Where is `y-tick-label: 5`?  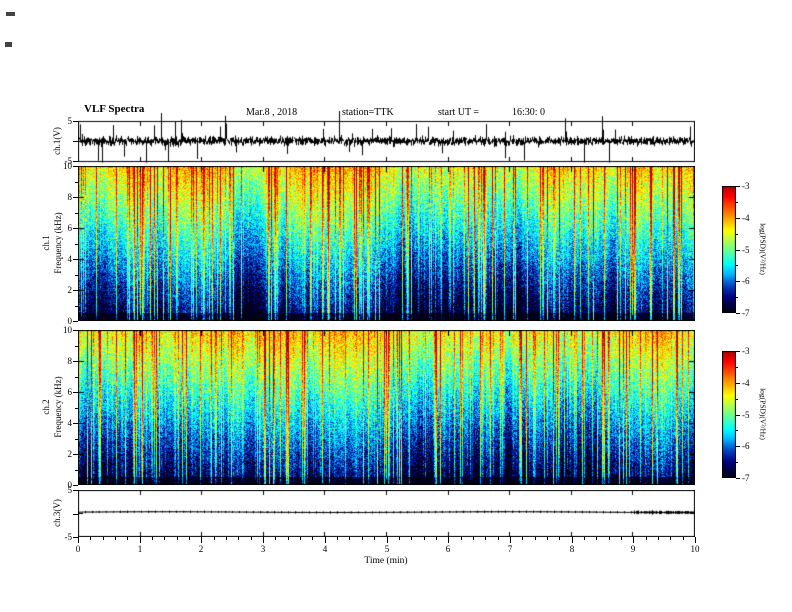 y-tick-label: 5 is located at coordinates (70, 490).